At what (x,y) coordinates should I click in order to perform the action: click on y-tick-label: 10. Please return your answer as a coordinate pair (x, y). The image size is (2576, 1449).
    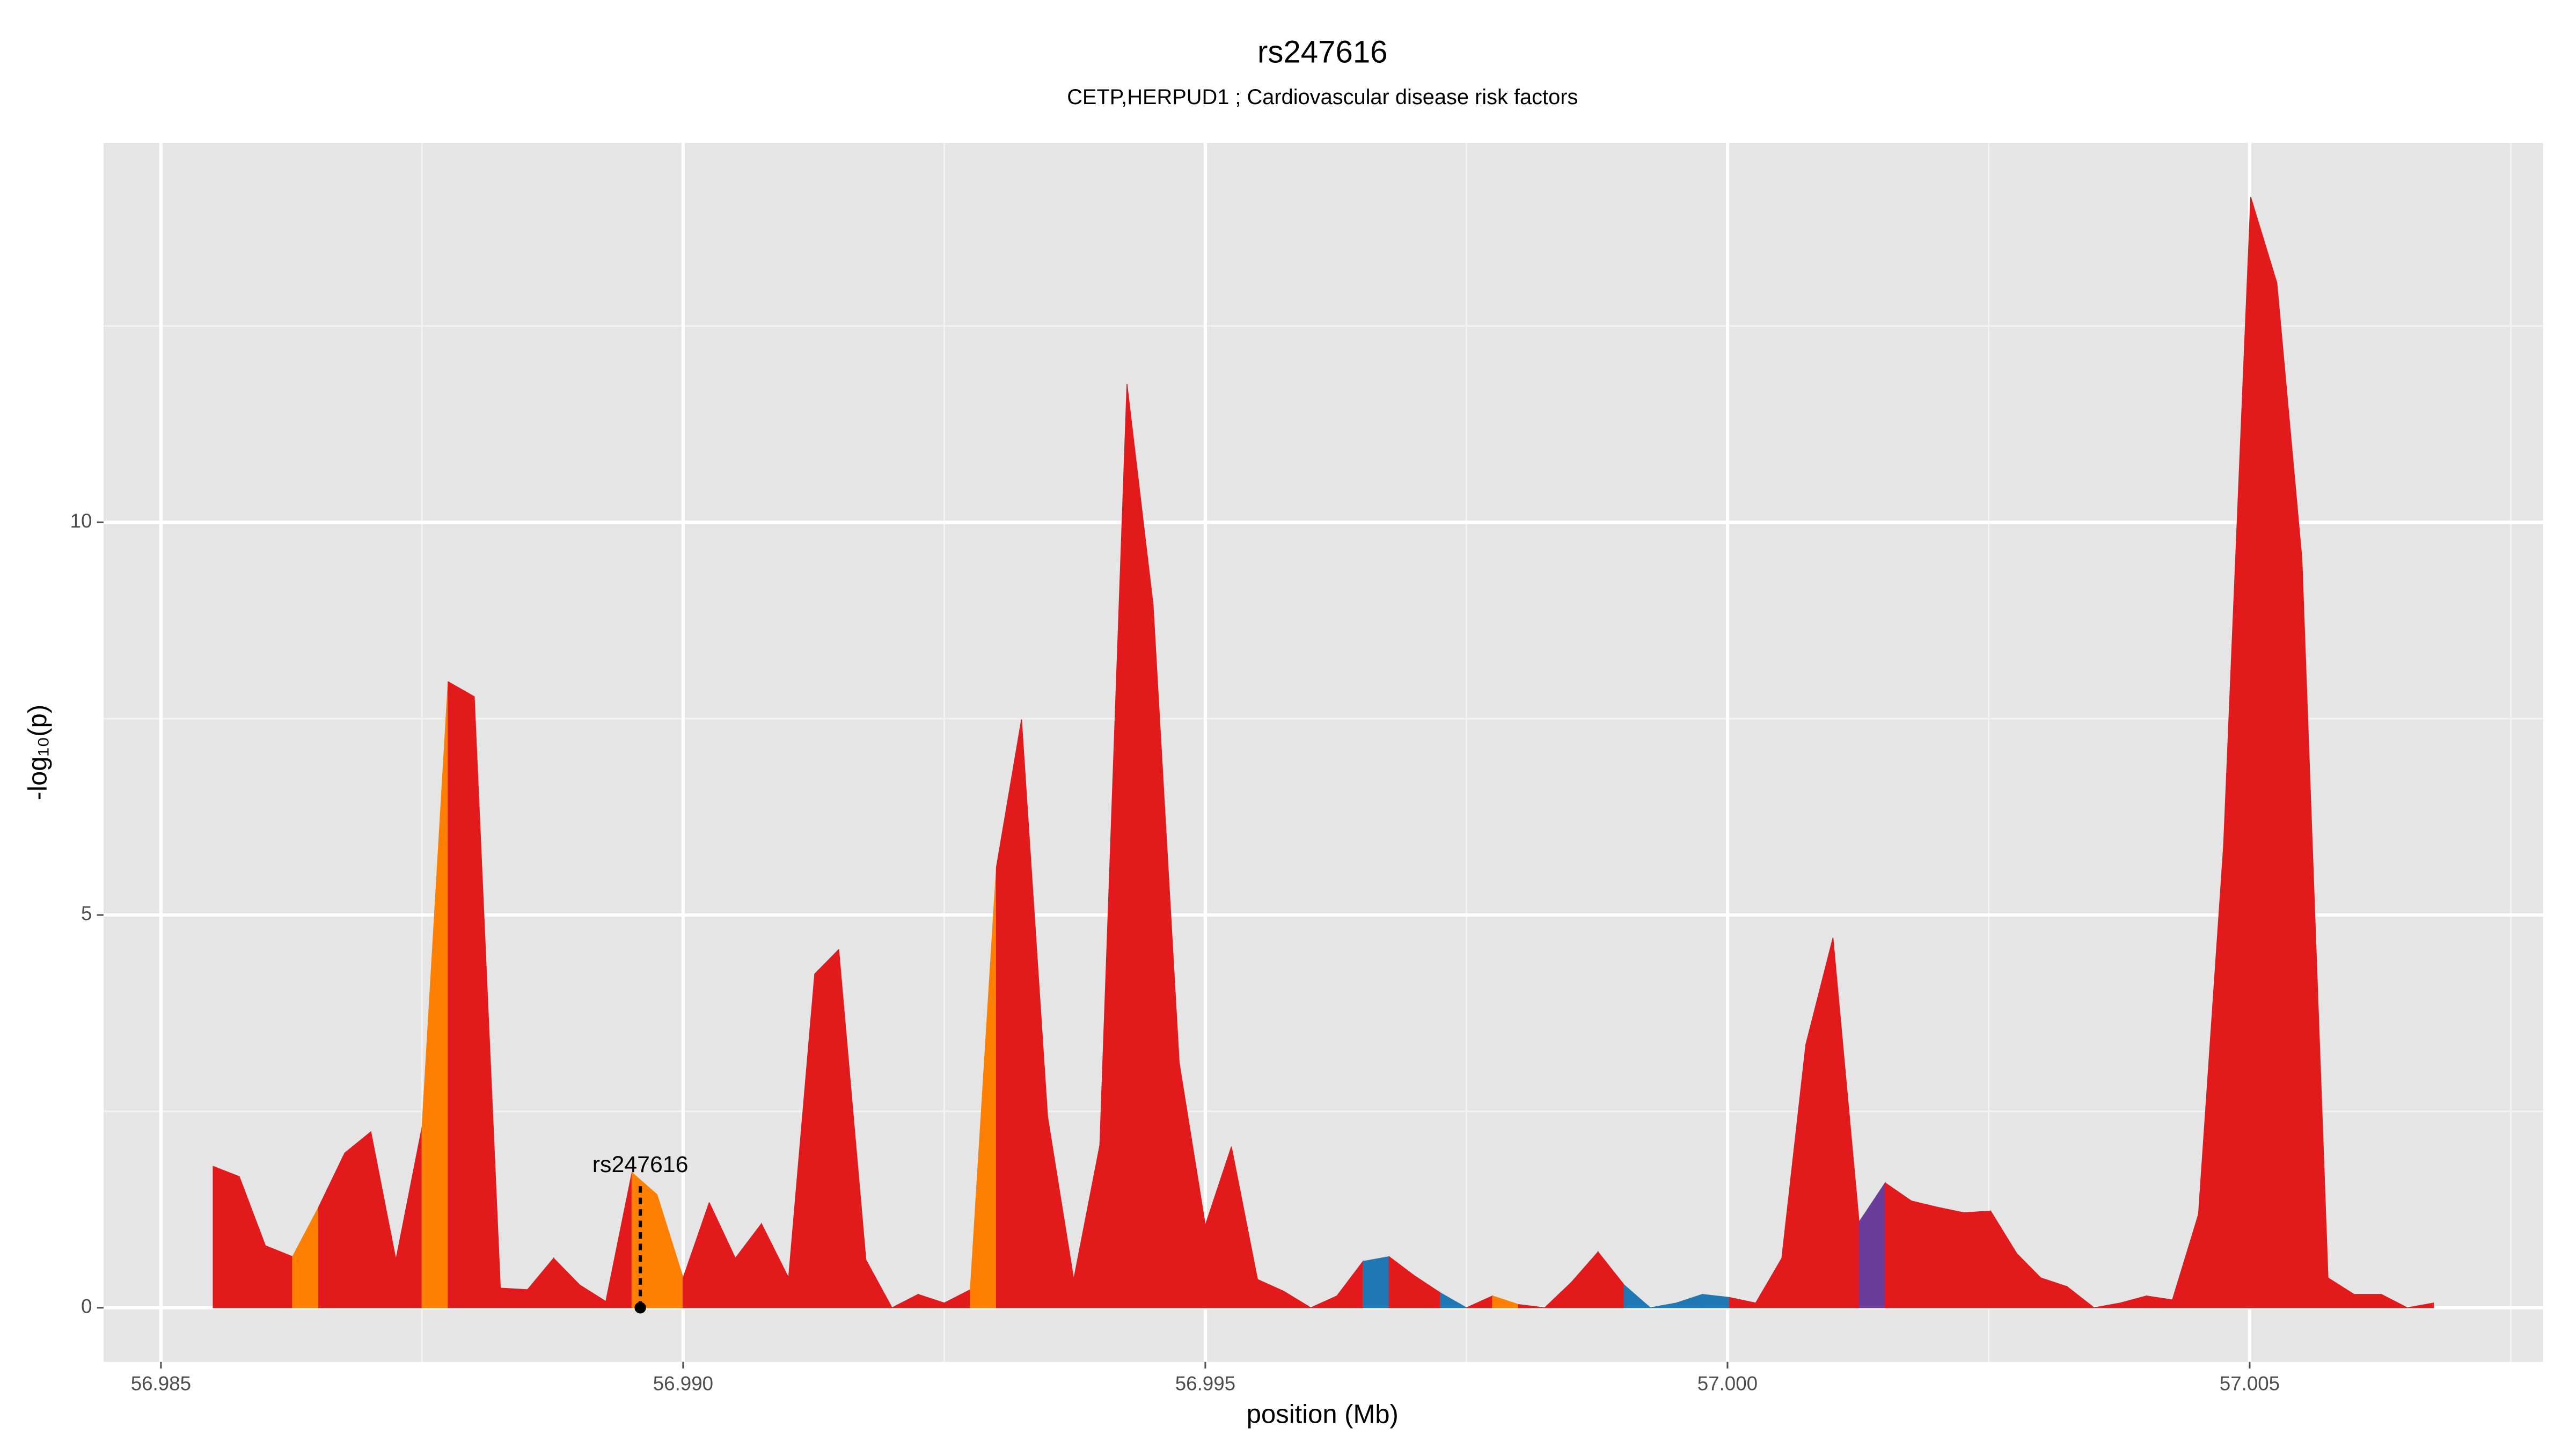
    Looking at the image, I should click on (81, 521).